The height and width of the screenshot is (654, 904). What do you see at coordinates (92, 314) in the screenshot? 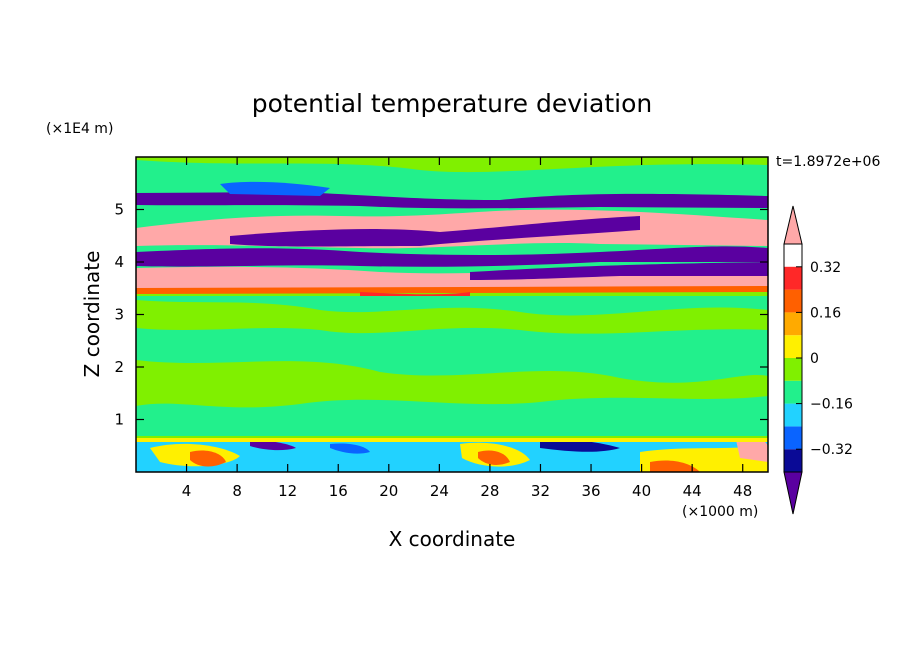
I see `y-axis-label: Z coordinate` at bounding box center [92, 314].